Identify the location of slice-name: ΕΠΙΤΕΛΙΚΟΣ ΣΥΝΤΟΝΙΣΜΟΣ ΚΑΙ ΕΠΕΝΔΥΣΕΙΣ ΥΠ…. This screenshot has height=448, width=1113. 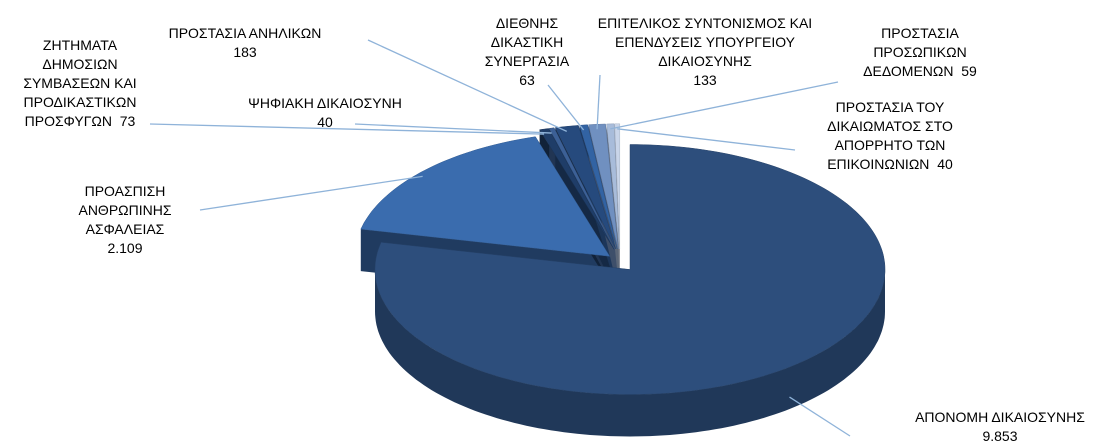
(705, 42).